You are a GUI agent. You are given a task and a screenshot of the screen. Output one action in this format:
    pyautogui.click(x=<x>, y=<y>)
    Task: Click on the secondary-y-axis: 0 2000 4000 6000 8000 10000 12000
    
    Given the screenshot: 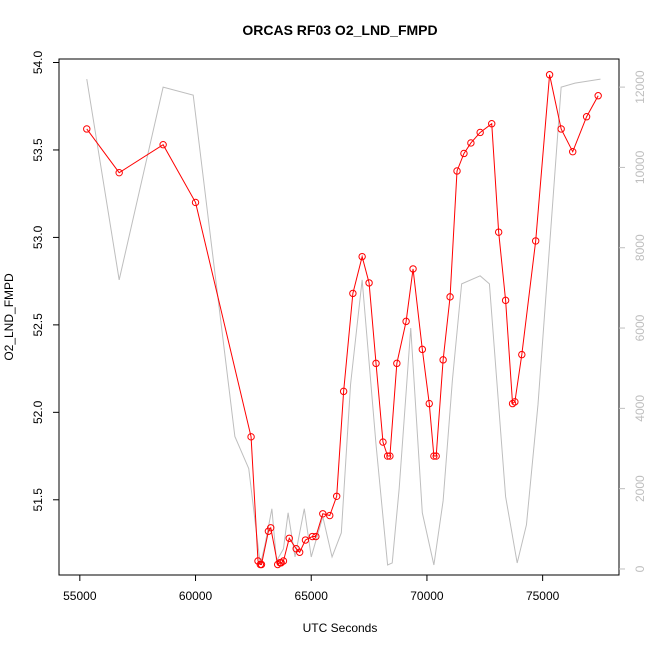 What is the action you would take?
    pyautogui.click(x=633, y=321)
    